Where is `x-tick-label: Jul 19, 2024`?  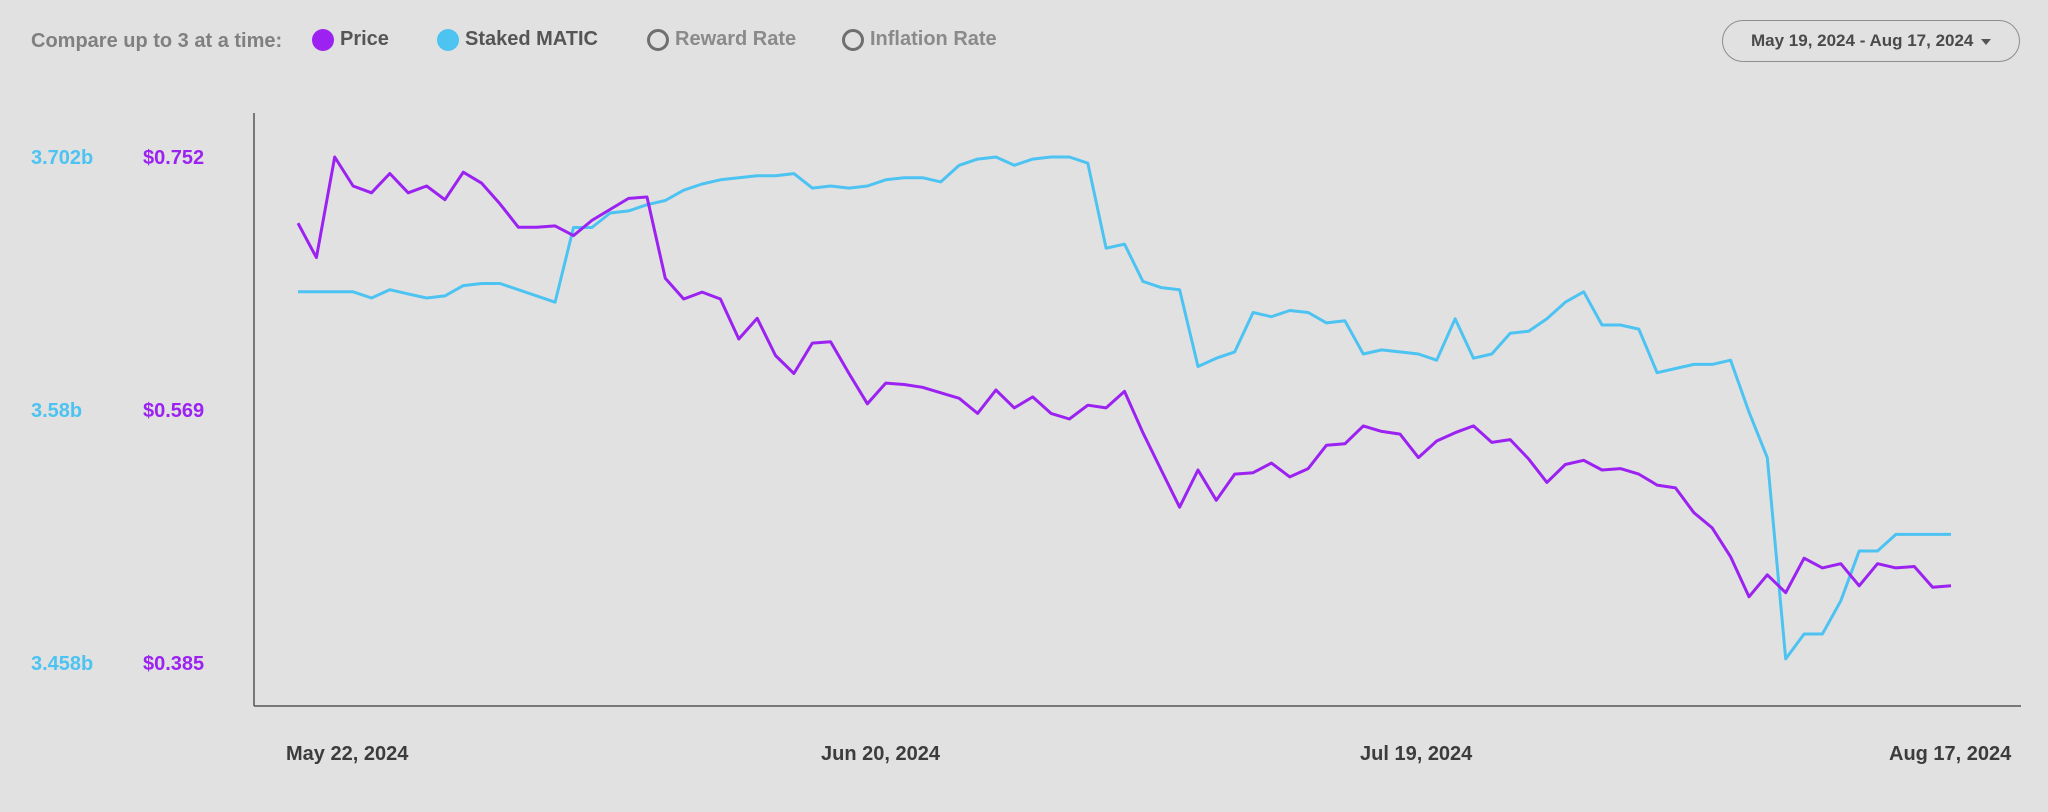 x-tick-label: Jul 19, 2024 is located at coordinates (1416, 754).